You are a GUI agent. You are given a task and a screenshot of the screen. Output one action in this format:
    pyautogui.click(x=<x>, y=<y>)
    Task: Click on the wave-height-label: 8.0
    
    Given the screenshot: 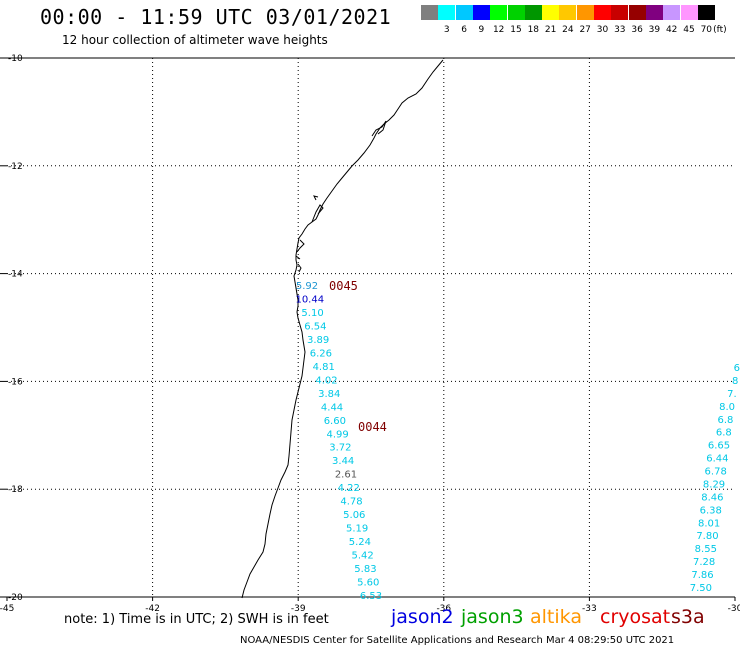 What is the action you would take?
    pyautogui.click(x=727, y=407)
    